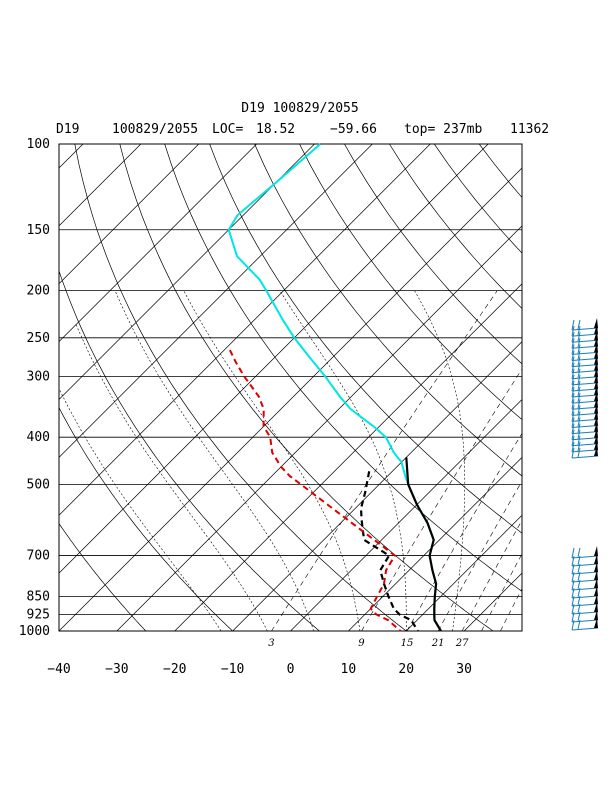 The width and height of the screenshot is (612, 792). I want to click on mixing-ratio-label: 27, so click(462, 643).